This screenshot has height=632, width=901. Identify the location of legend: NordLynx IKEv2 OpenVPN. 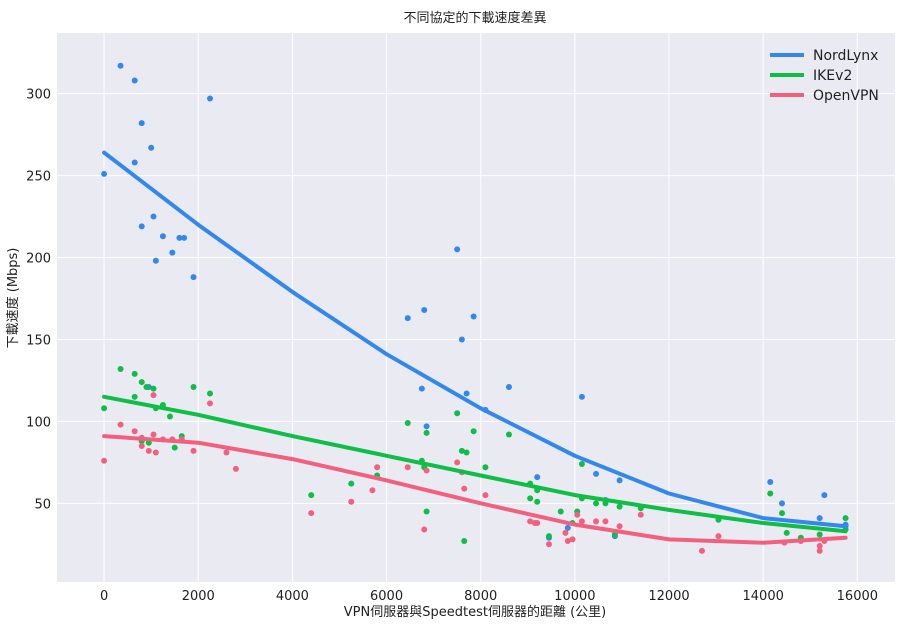
(824, 76).